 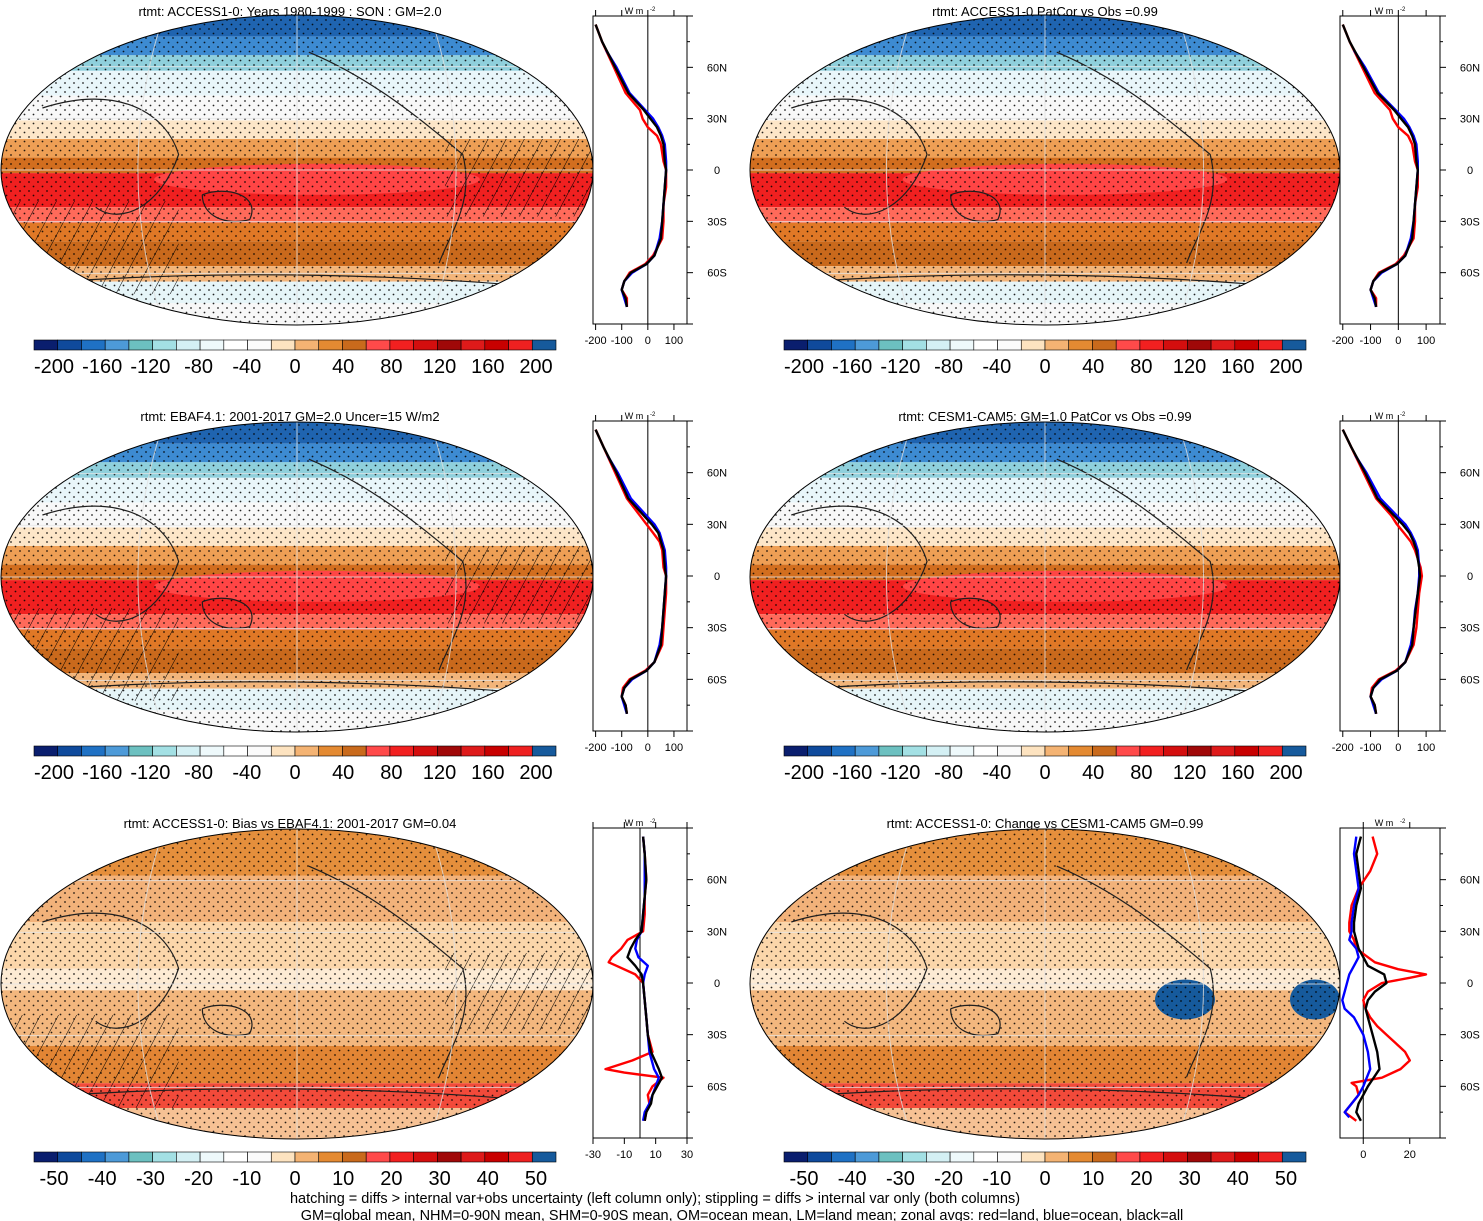 I want to click on colorbar-tick-label: 200, so click(x=535, y=773).